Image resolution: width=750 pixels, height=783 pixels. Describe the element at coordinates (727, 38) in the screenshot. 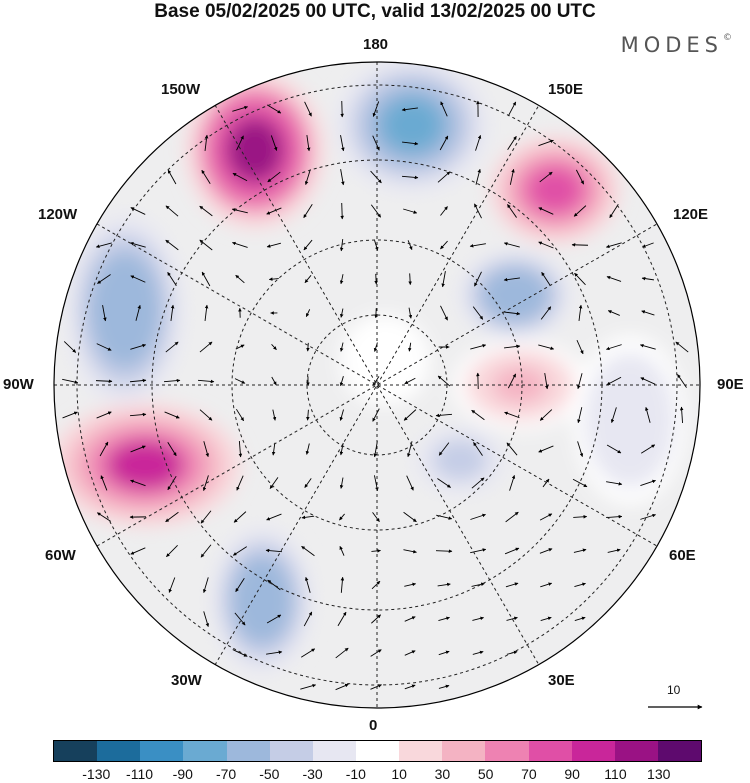

I see `brand-mark: ©` at that location.